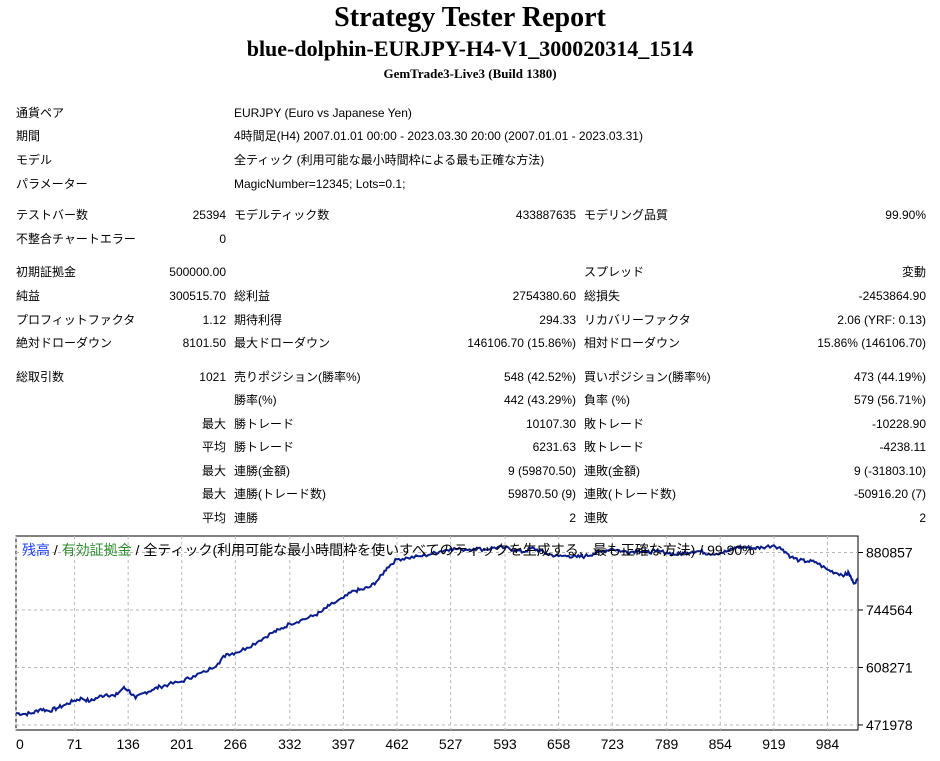  What do you see at coordinates (97, 550) in the screenshot?
I see `legend-equity: 有効証拠金` at bounding box center [97, 550].